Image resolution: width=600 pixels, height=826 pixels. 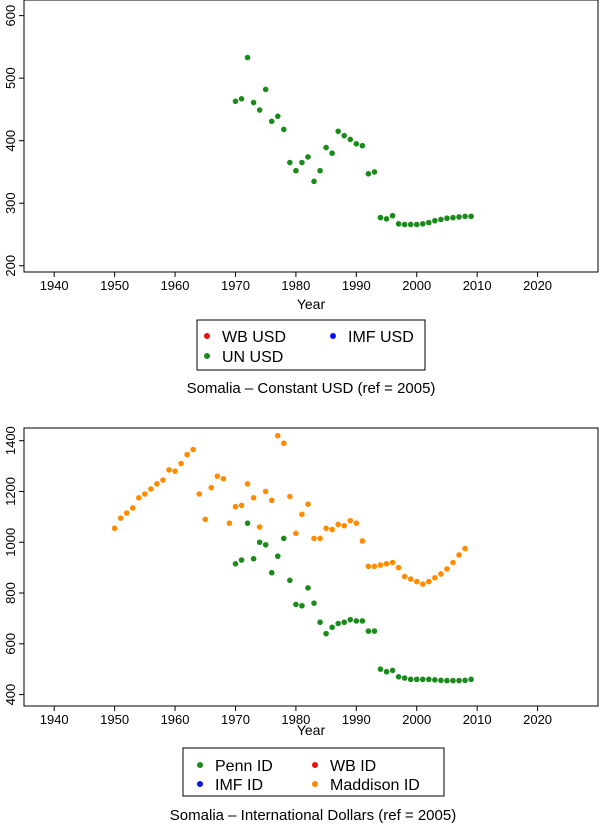 What do you see at coordinates (353, 766) in the screenshot?
I see `legend-label-wb-id: WB ID` at bounding box center [353, 766].